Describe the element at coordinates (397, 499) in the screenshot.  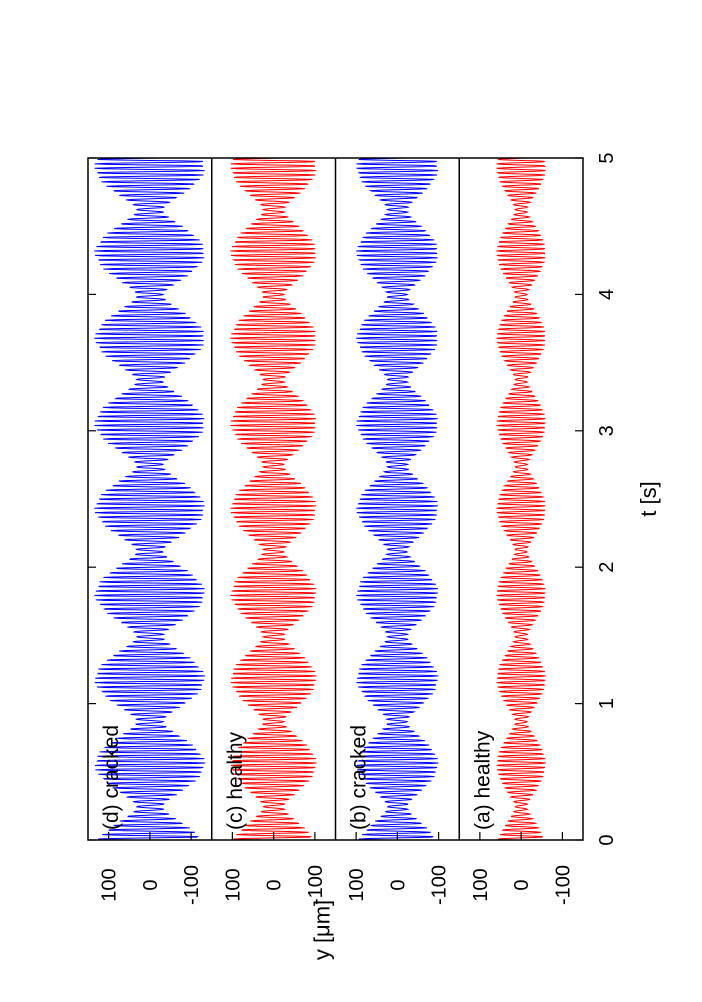
I see `series-line-b` at that location.